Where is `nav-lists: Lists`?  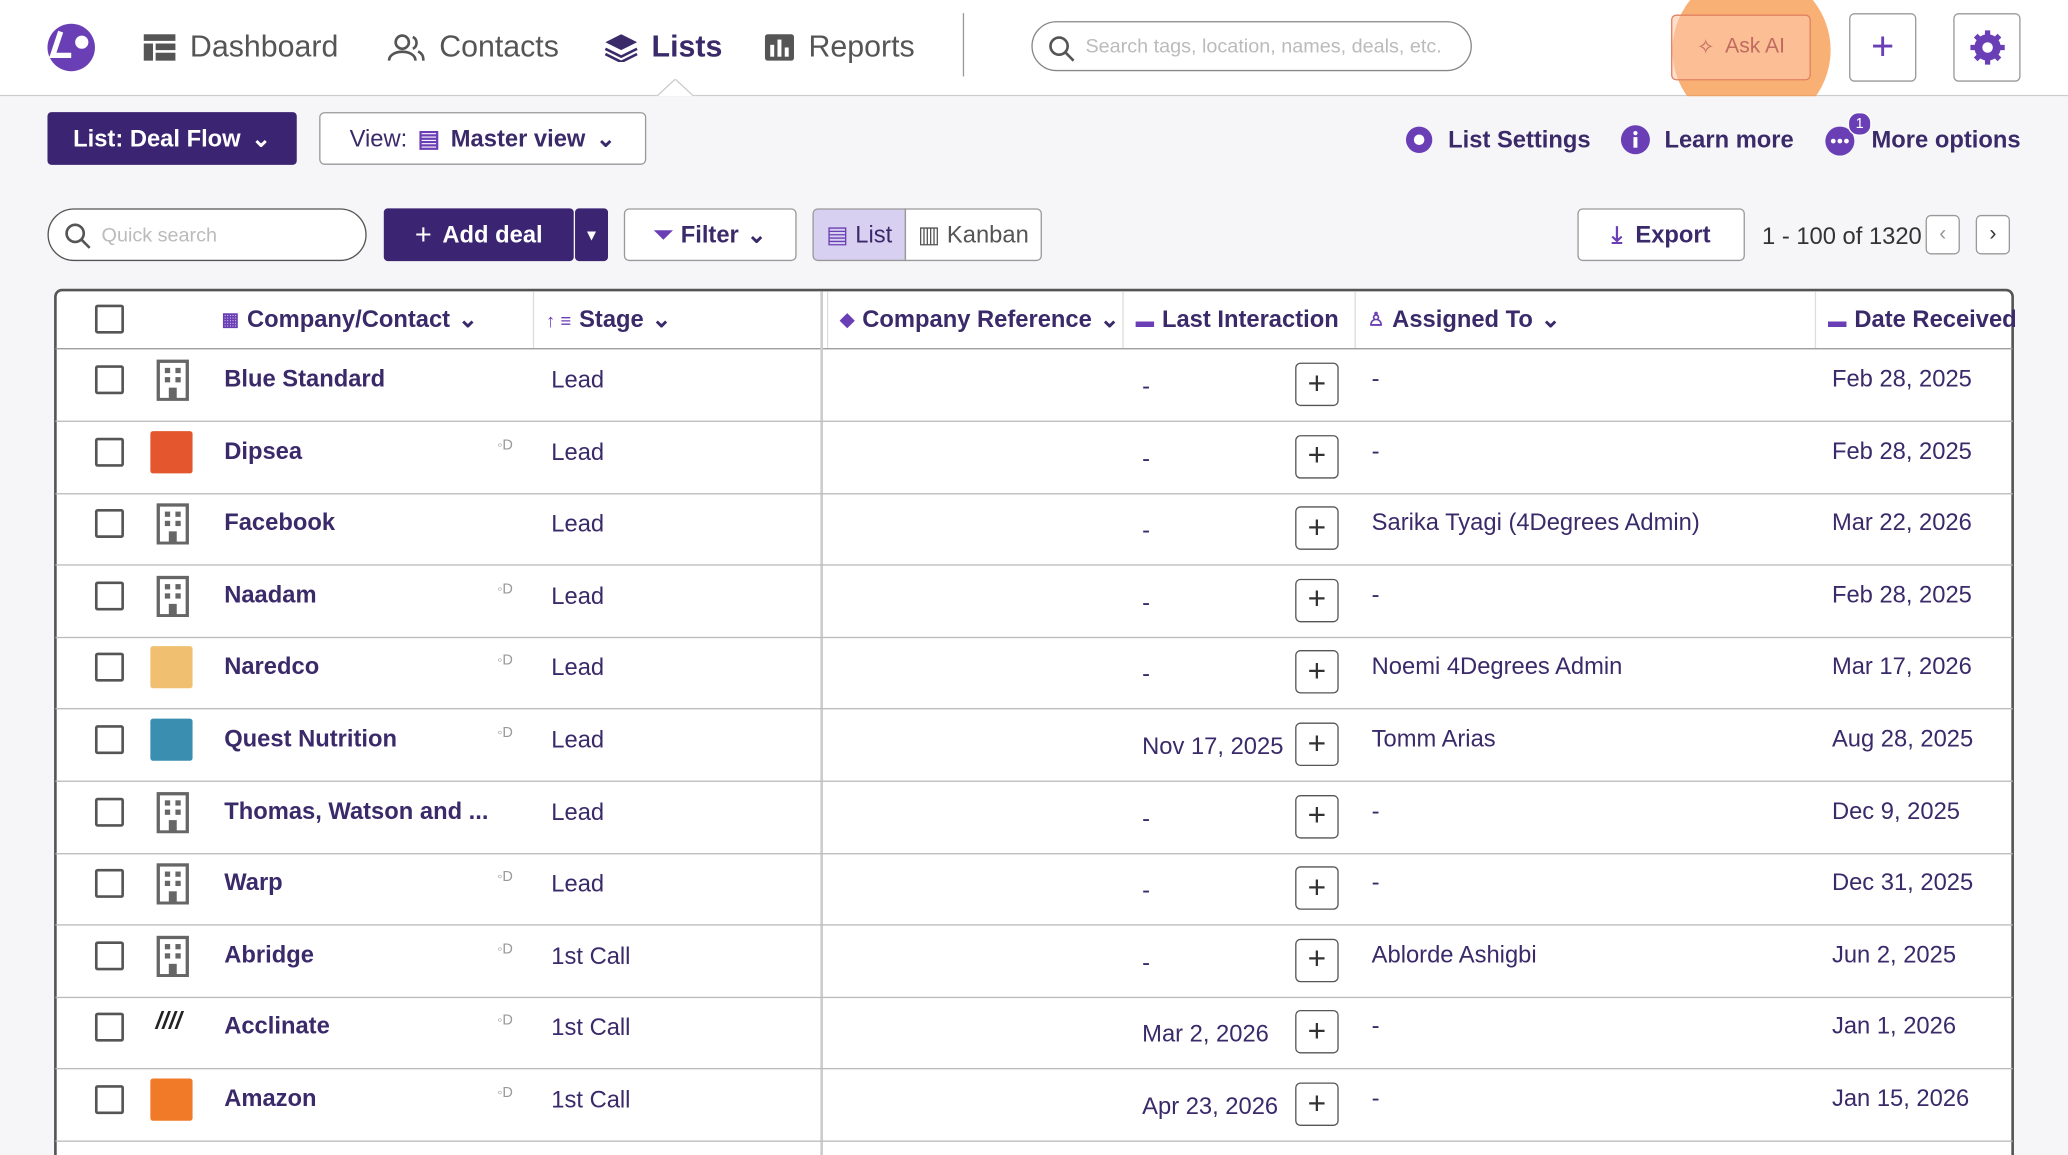
nav-lists: Lists is located at coordinates (663, 47).